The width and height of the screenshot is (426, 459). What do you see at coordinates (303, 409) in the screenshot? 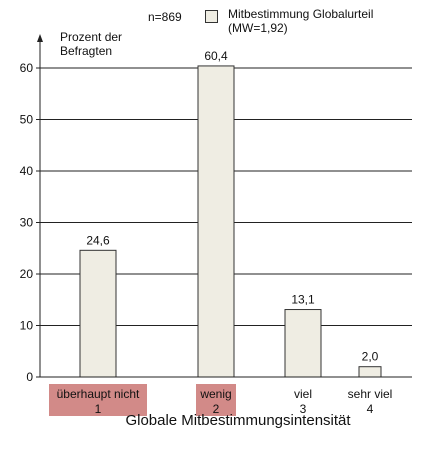
I see `category-code: 3` at bounding box center [303, 409].